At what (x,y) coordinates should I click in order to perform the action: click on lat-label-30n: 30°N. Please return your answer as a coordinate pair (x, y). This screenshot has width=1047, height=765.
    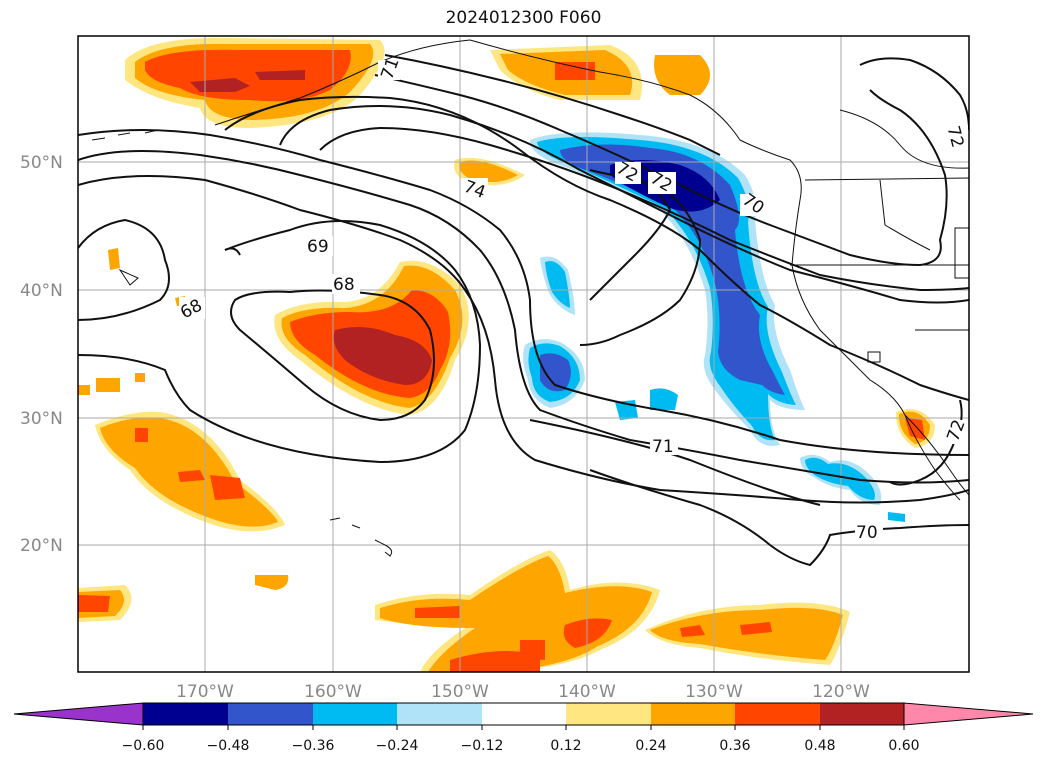
    Looking at the image, I should click on (41, 419).